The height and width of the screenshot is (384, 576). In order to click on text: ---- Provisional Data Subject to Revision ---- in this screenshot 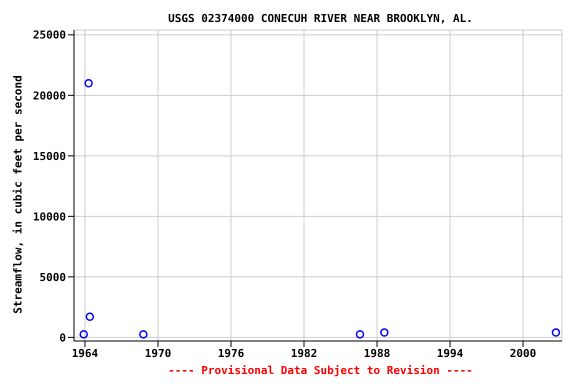, I will do `click(320, 370)`.